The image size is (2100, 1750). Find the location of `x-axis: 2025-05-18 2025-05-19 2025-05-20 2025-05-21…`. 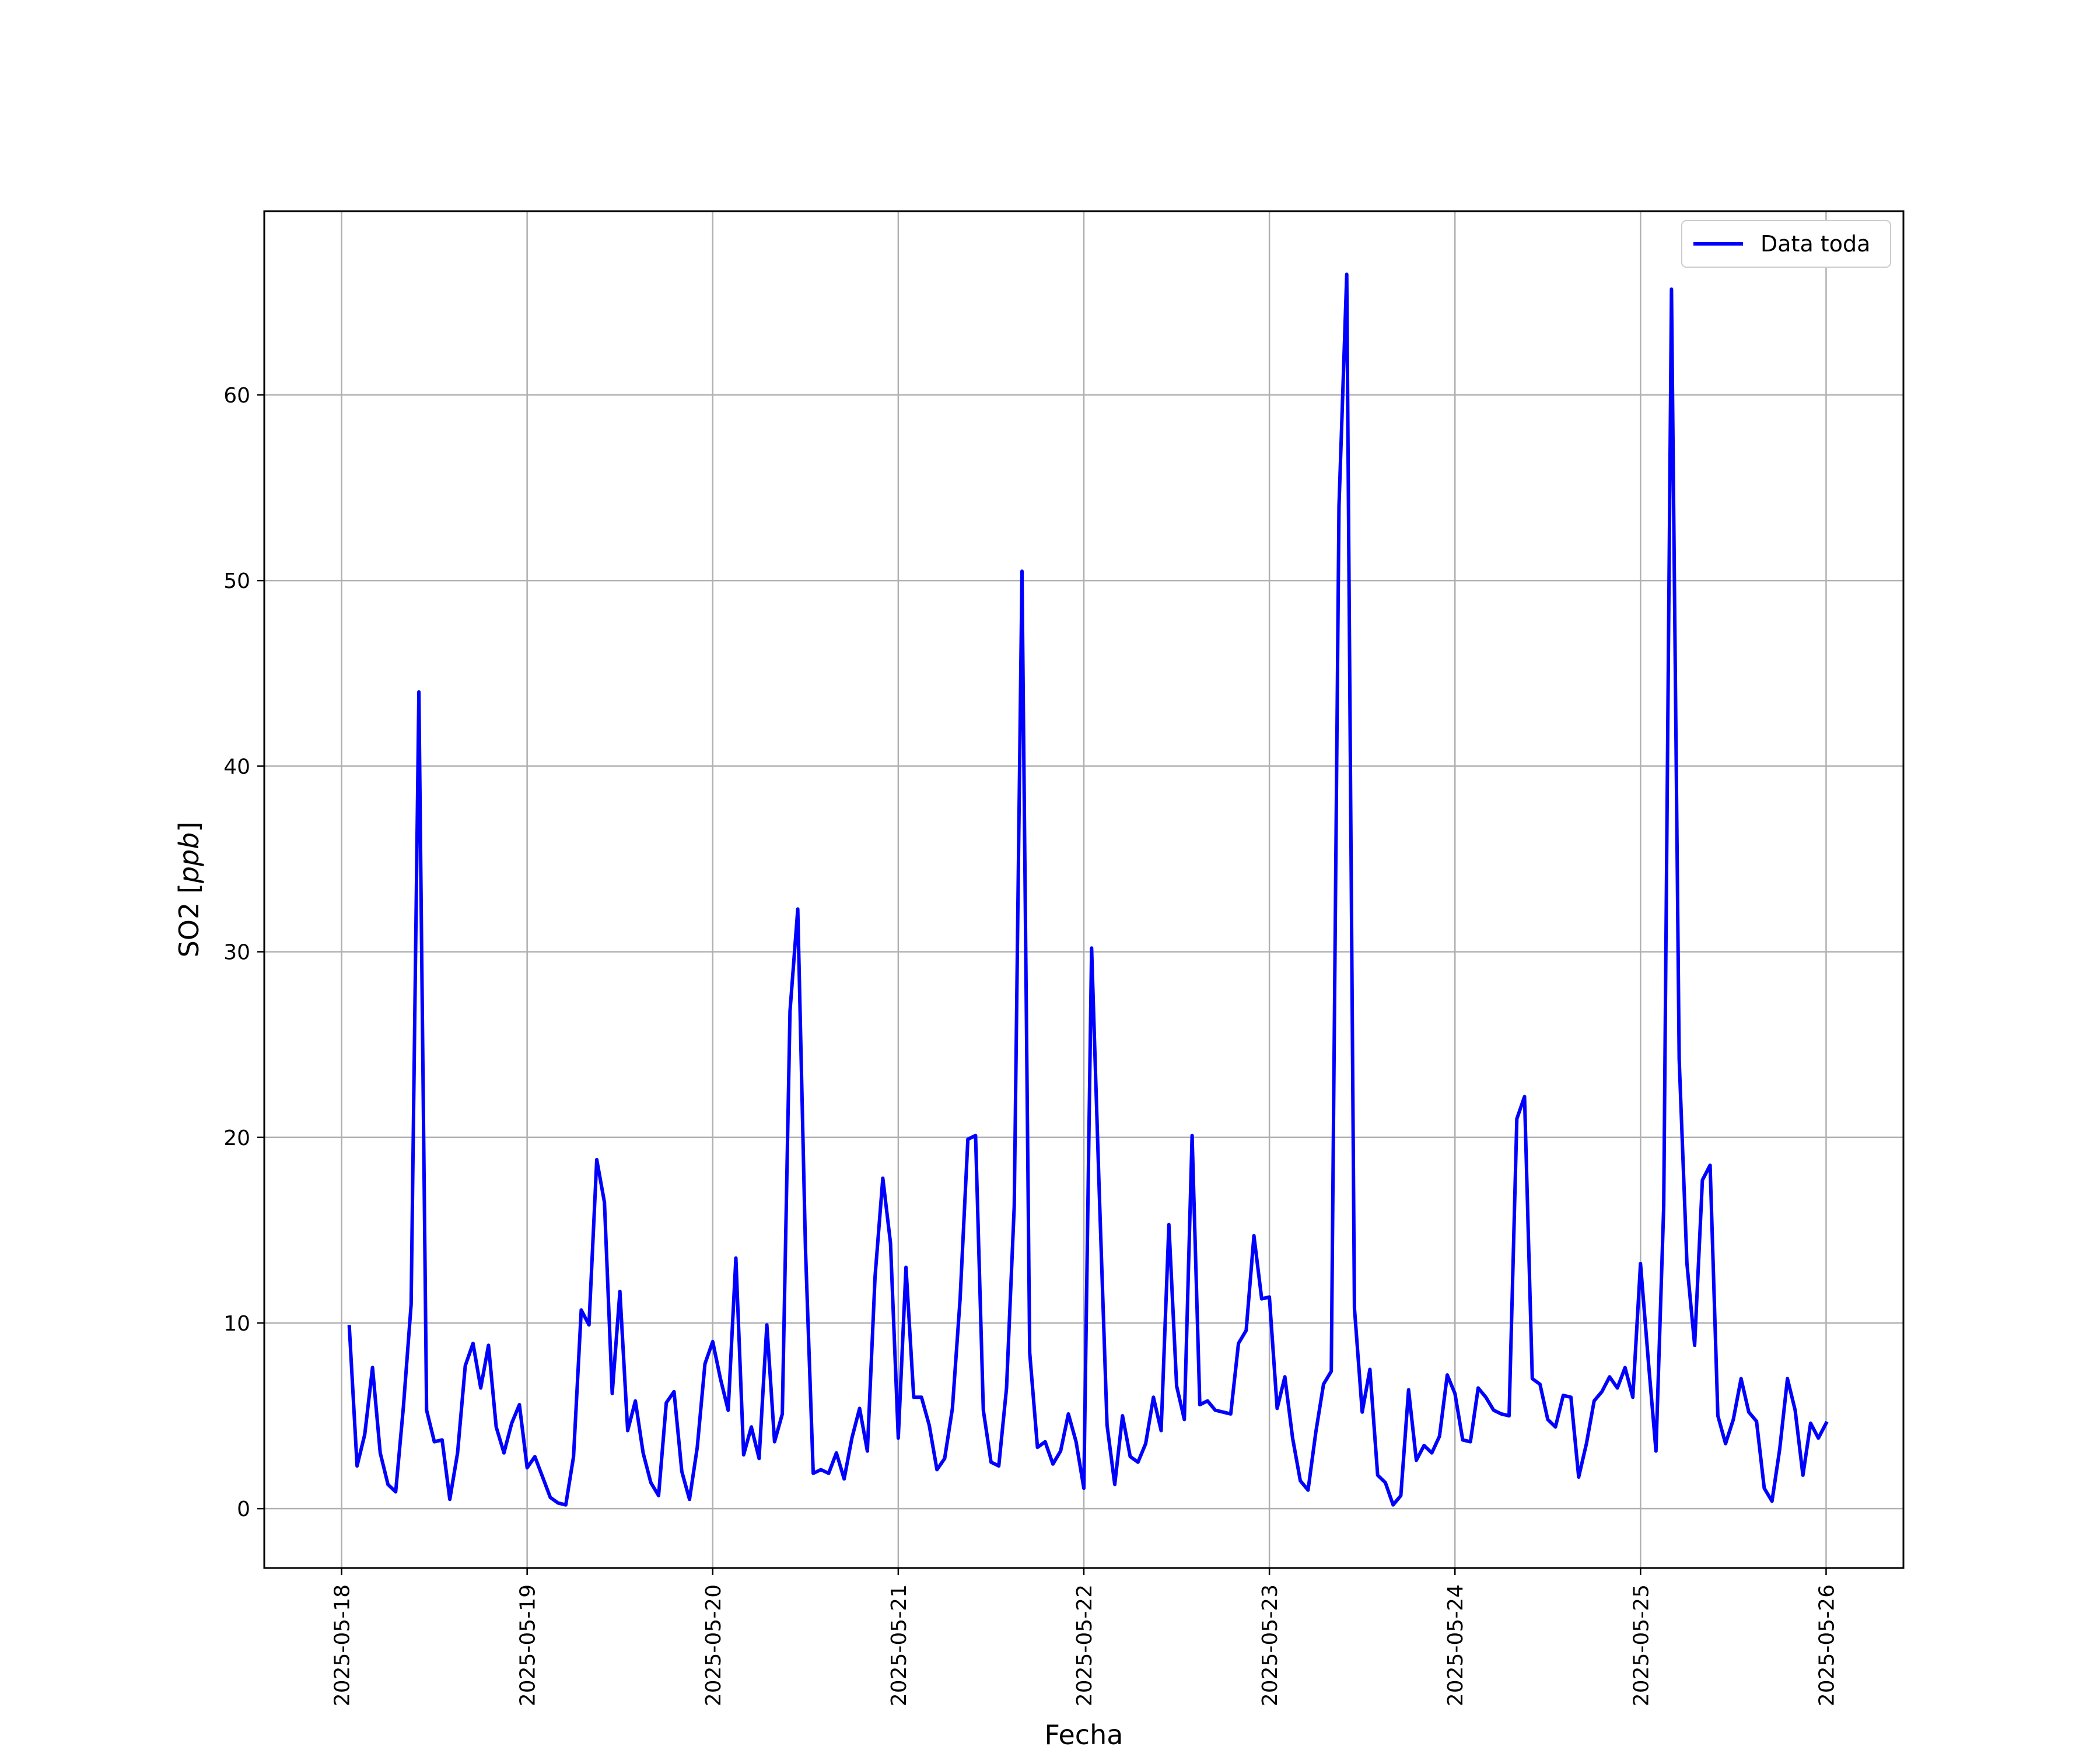

x-axis: 2025-05-18 2025-05-19 2025-05-20 2025-05-21… is located at coordinates (1085, 1637).